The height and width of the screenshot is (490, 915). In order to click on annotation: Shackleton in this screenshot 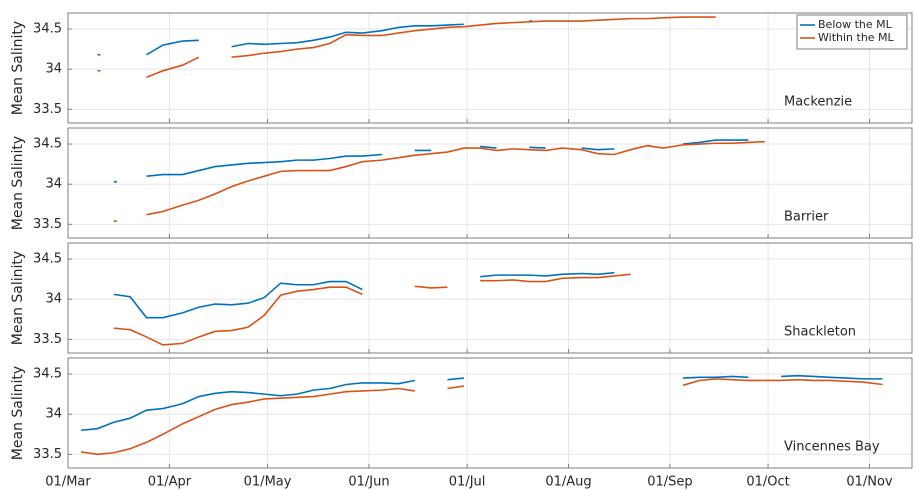, I will do `click(820, 332)`.